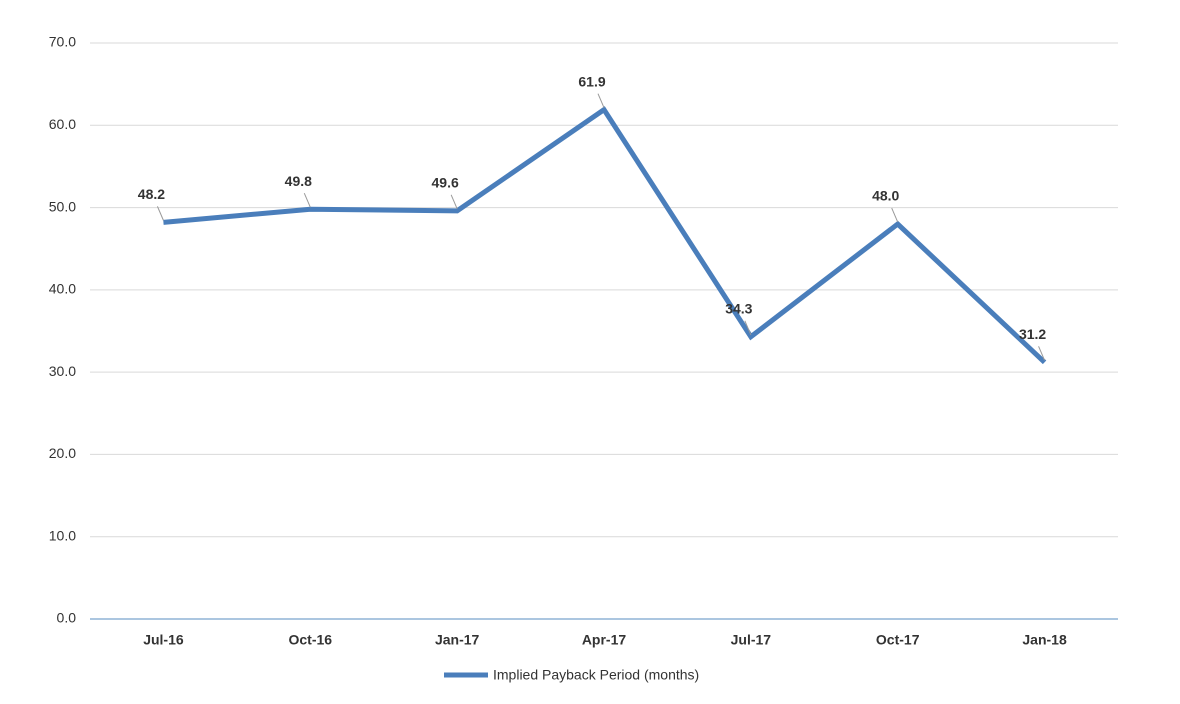 Image resolution: width=1180 pixels, height=704 pixels. What do you see at coordinates (163, 640) in the screenshot?
I see `x-tick-label: Jul-16` at bounding box center [163, 640].